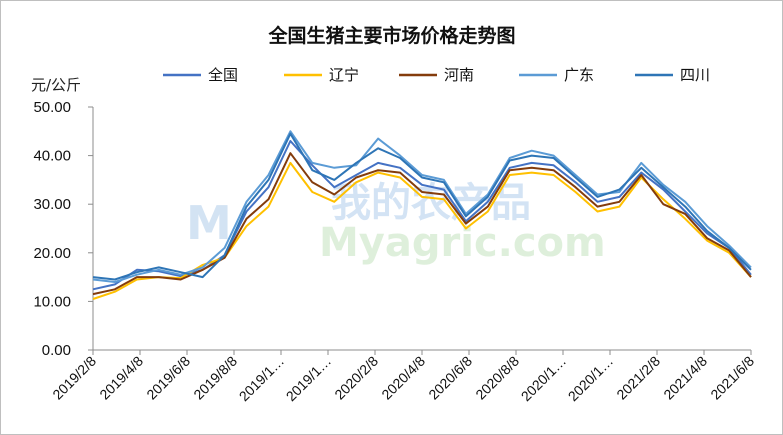 Image resolution: width=783 pixels, height=435 pixels. Describe the element at coordinates (121, 378) in the screenshot. I see `x-tick-label: 2019/4/8` at that location.